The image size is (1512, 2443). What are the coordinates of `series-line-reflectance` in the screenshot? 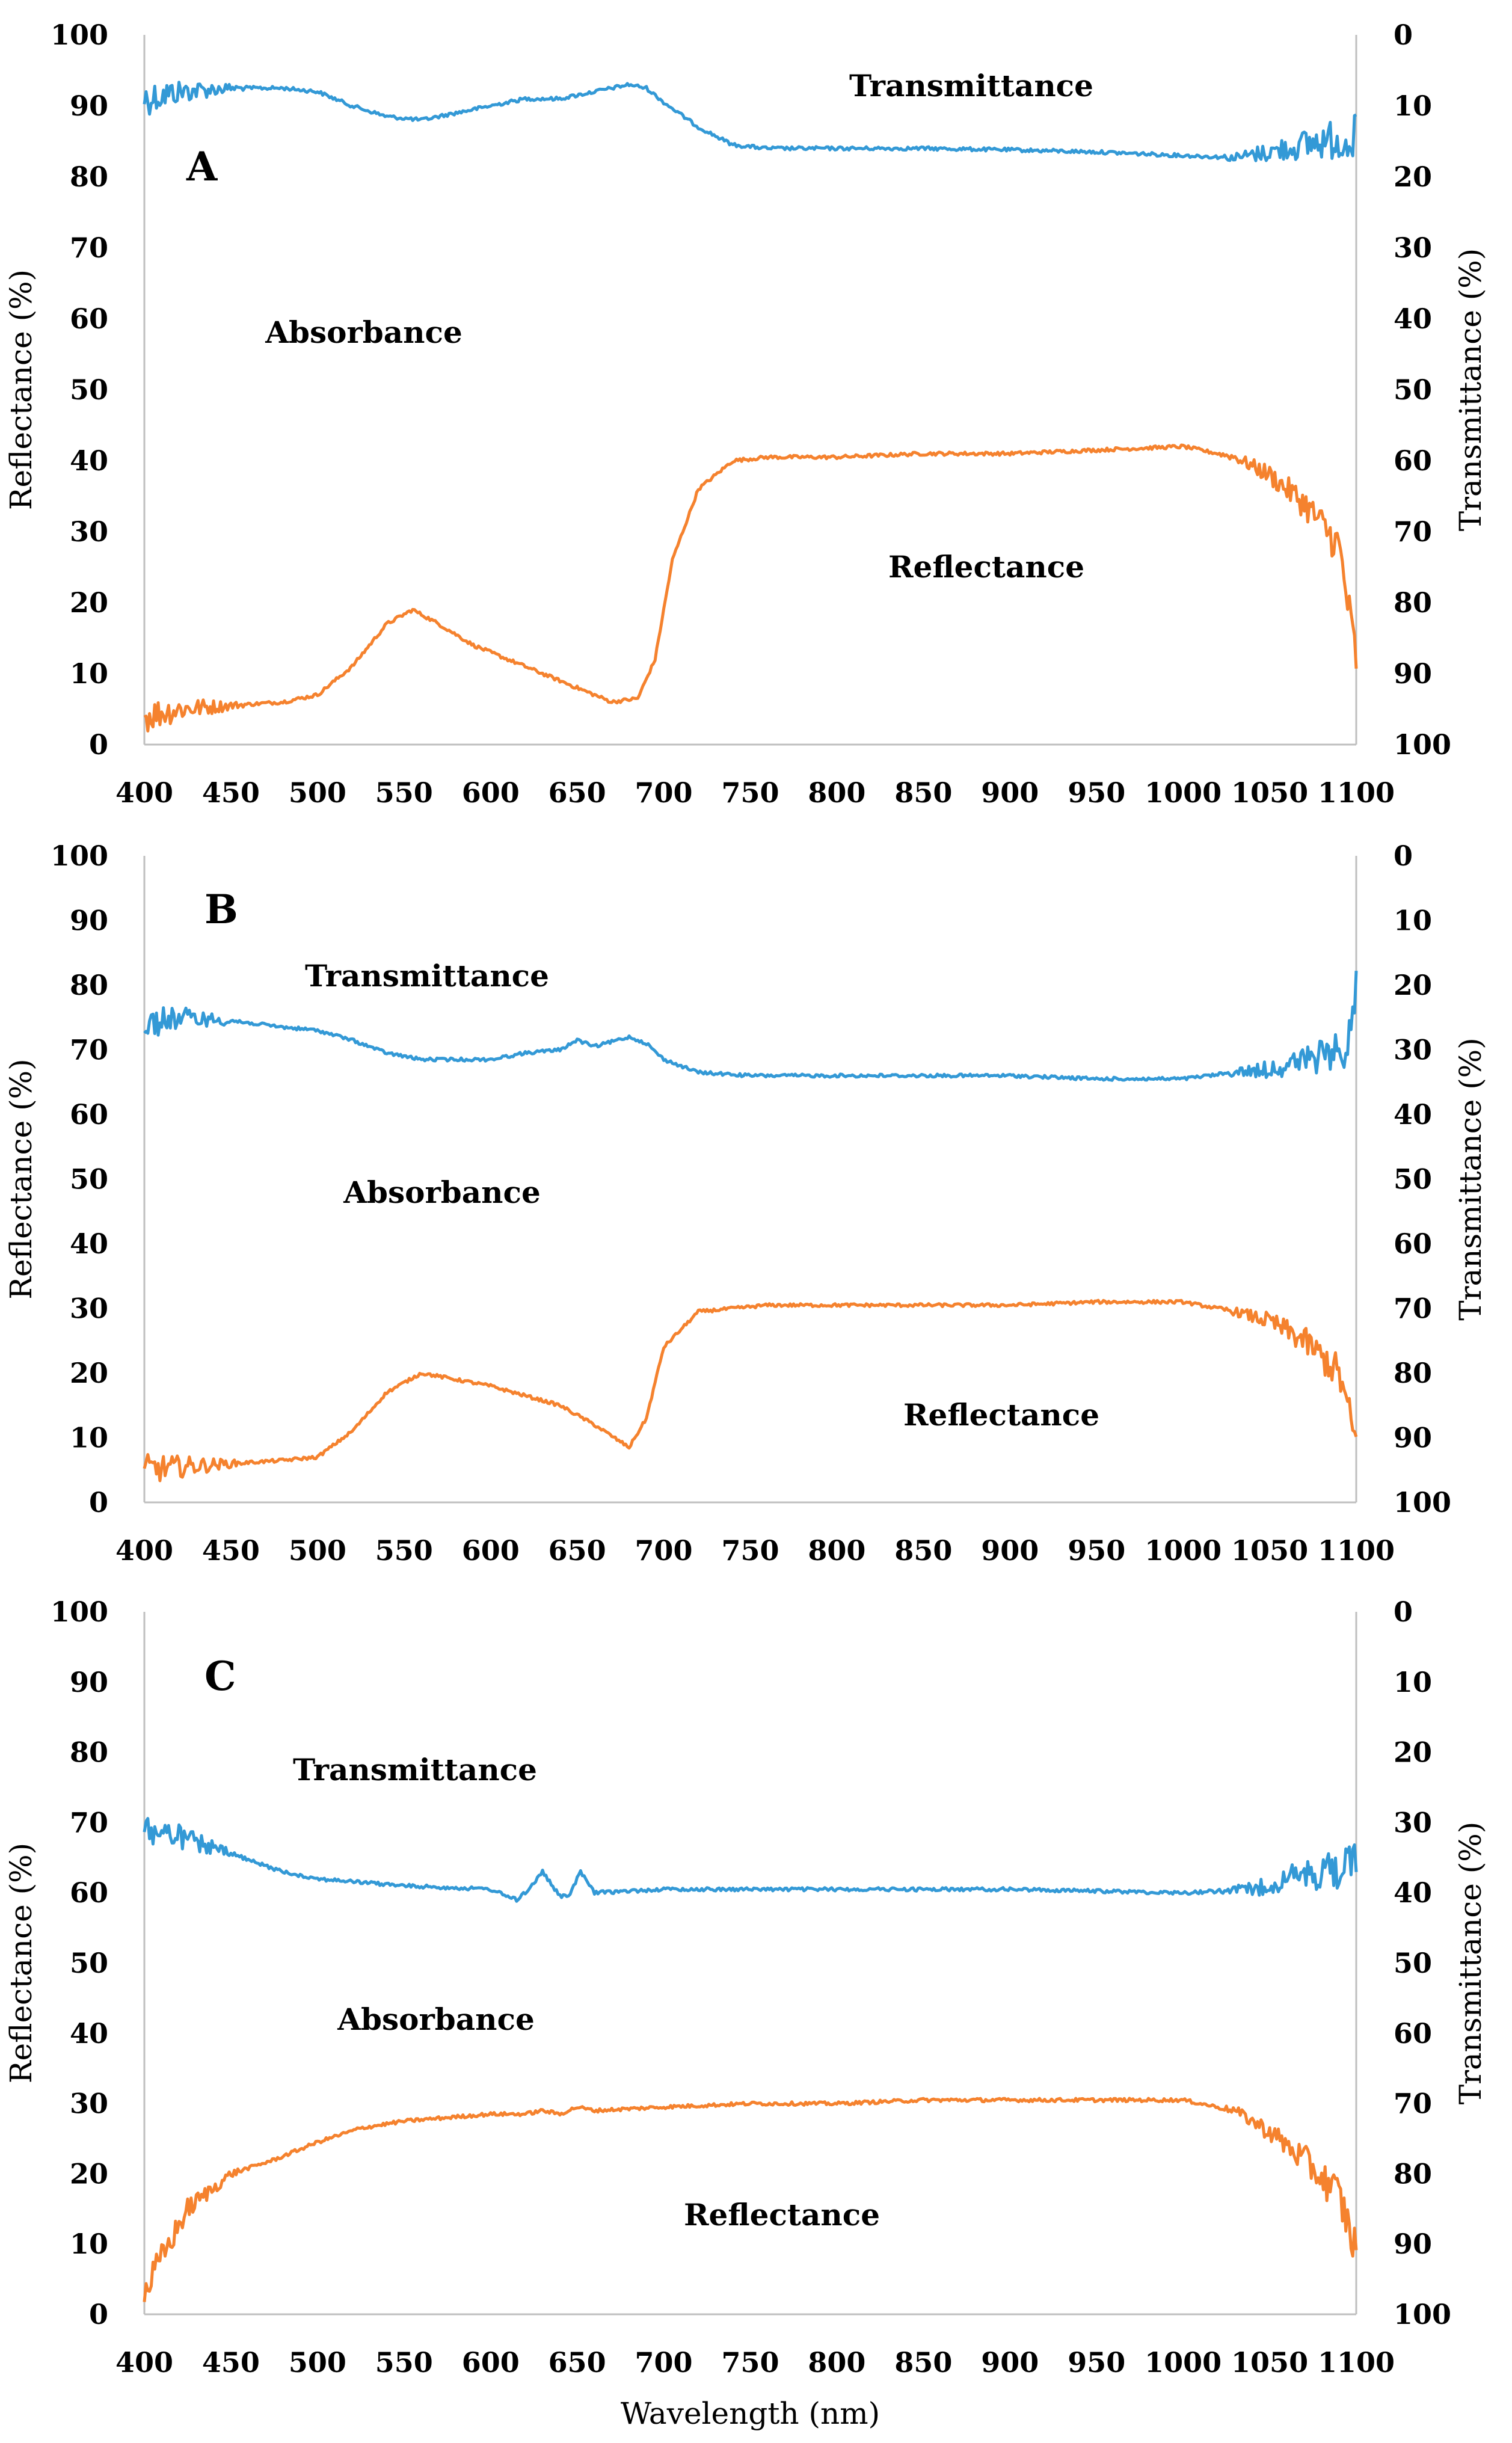 It's located at (751, 588).